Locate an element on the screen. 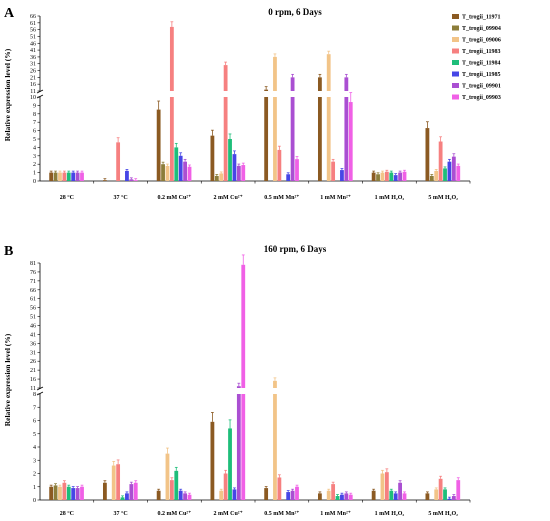  y-tick-label: 21 is located at coordinates (33, 78).